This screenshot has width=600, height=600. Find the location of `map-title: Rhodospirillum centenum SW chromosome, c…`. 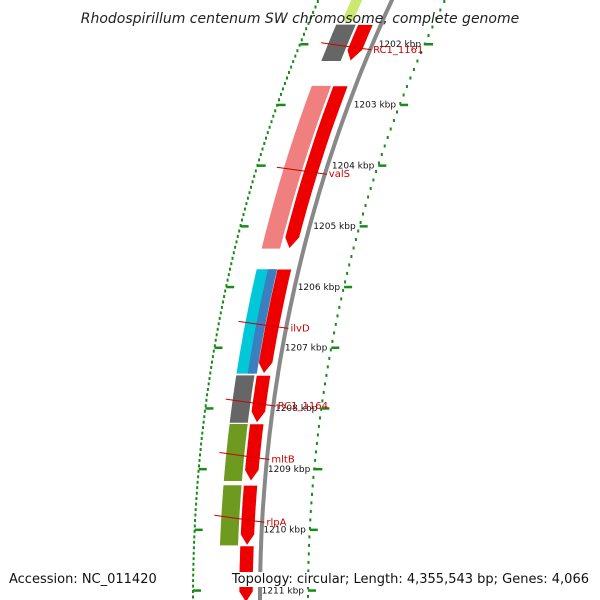

map-title: Rhodospirillum centenum SW chromosome, c… is located at coordinates (300, 19).